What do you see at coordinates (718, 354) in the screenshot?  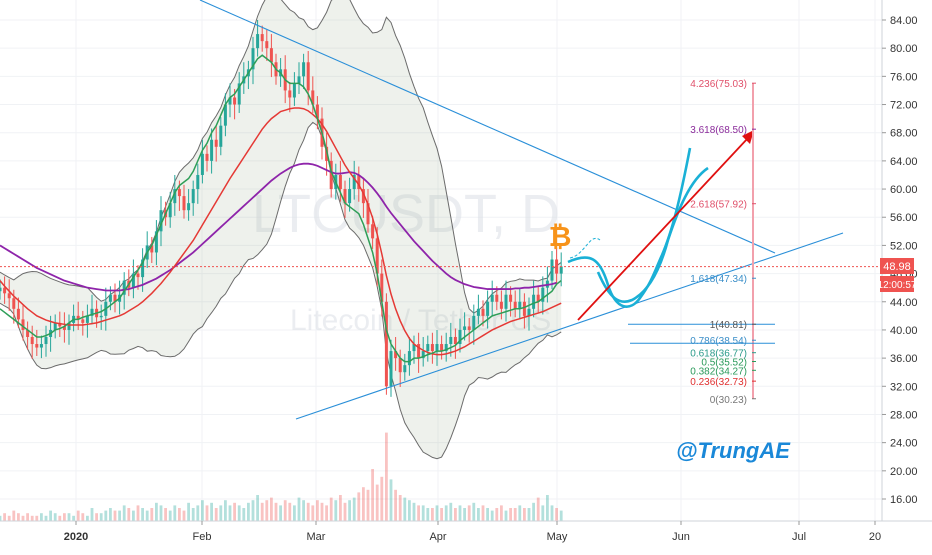 I see `fib-label: 0.618(36.77)` at bounding box center [718, 354].